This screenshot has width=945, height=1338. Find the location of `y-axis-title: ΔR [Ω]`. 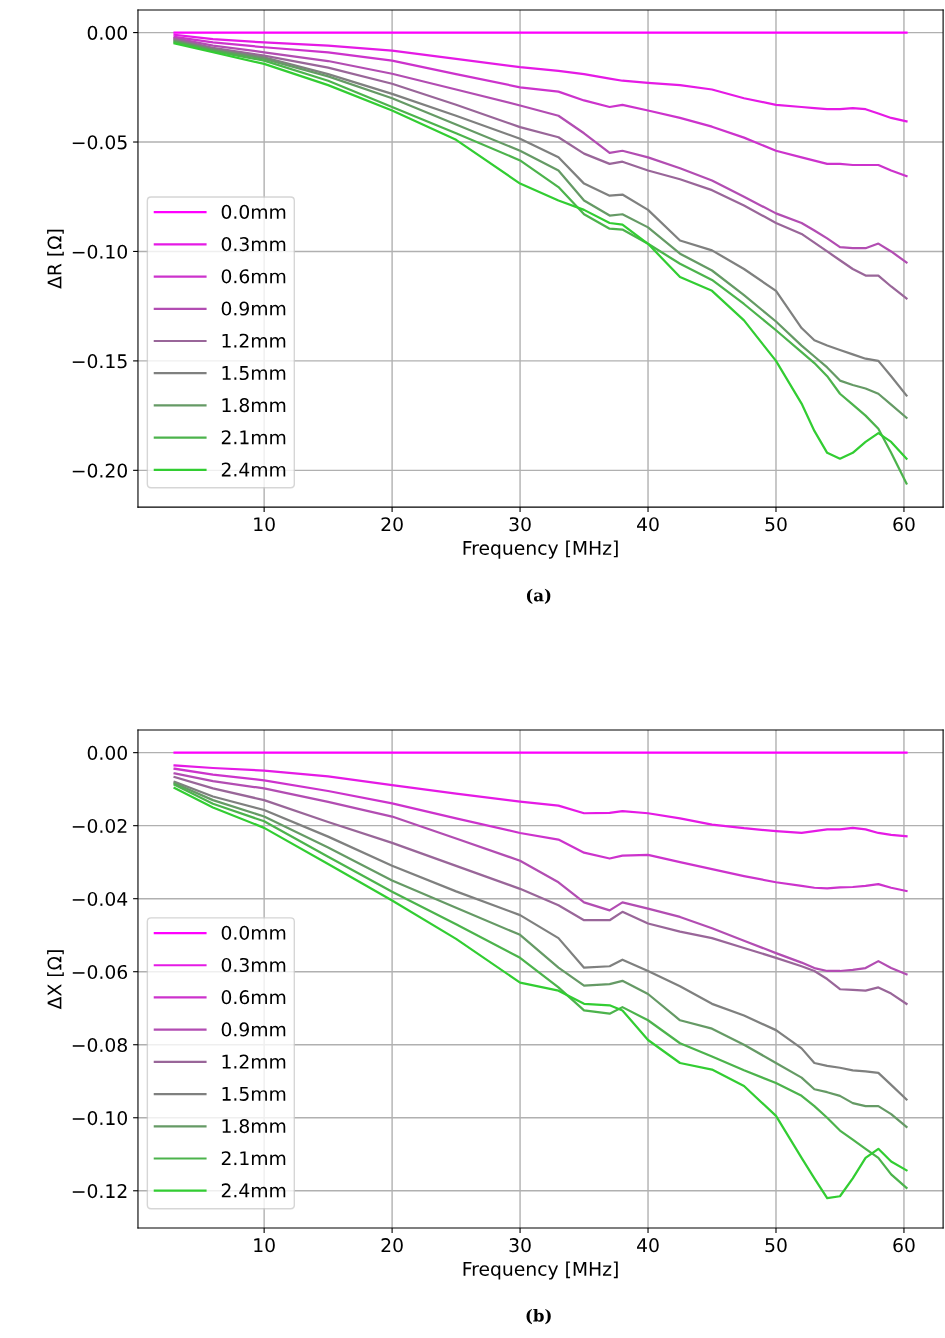

y-axis-title: ΔR [Ω] is located at coordinates (55, 259).